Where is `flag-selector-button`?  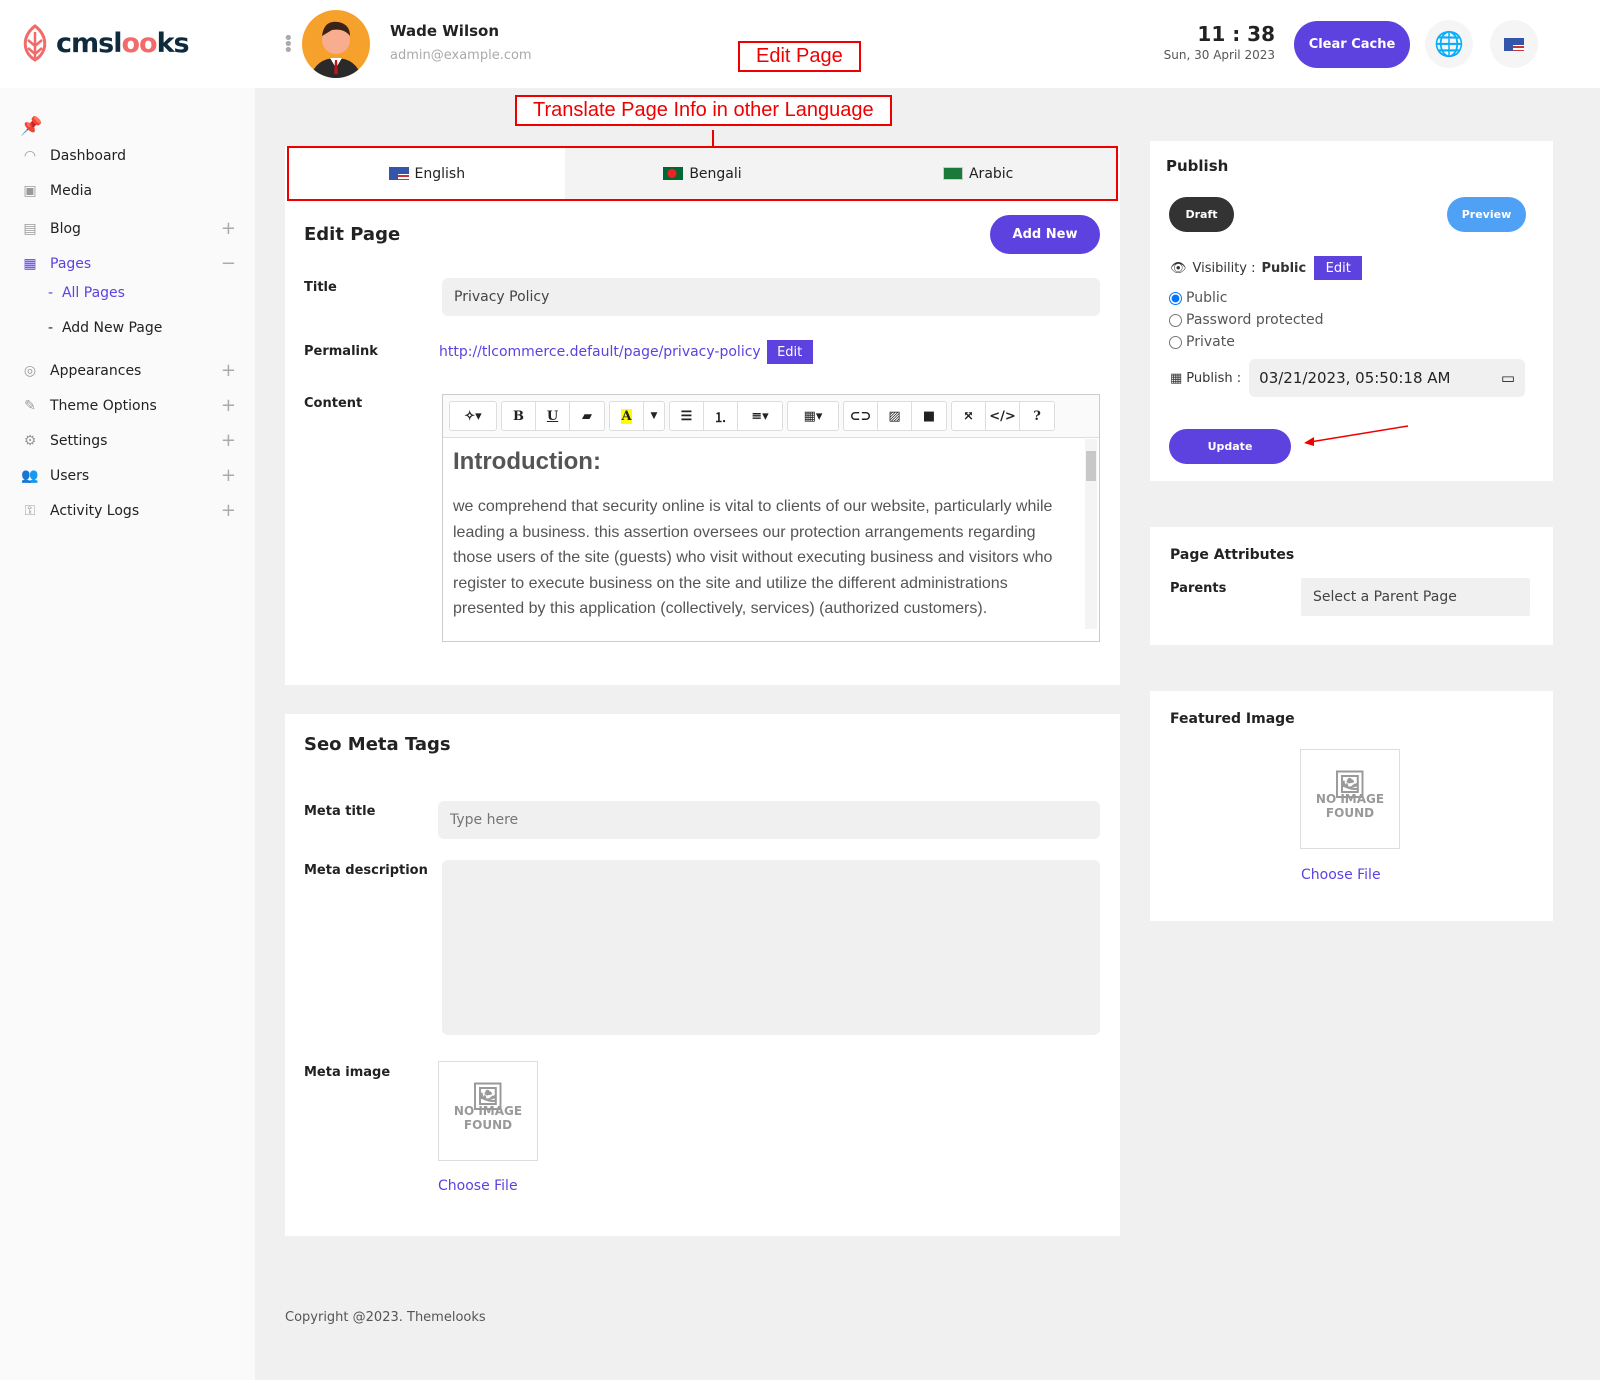 flag-selector-button is located at coordinates (1514, 44).